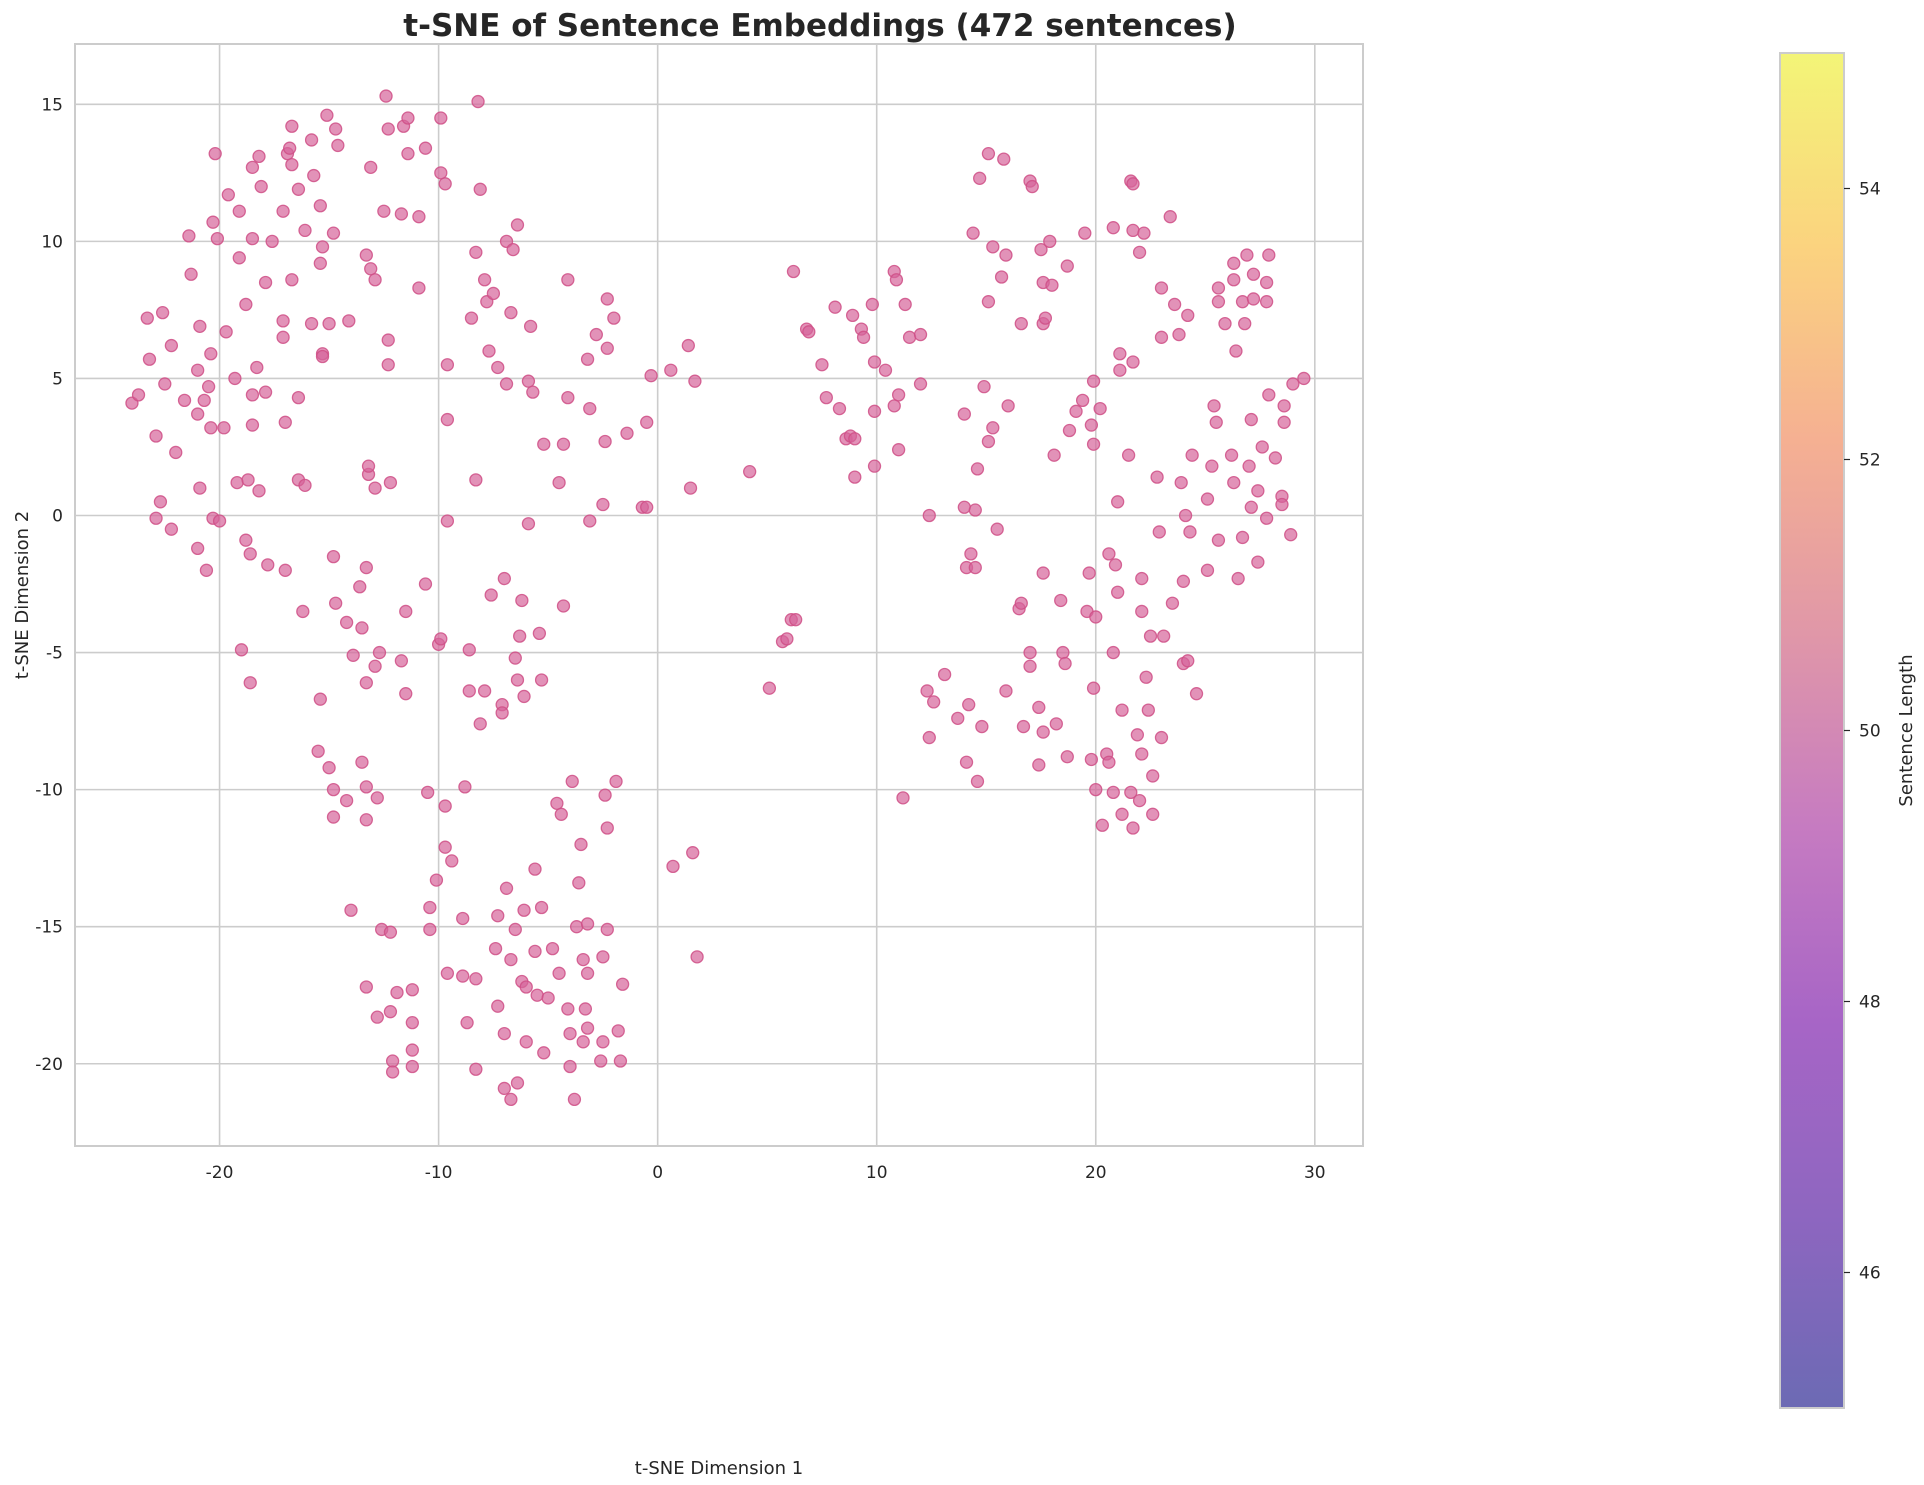 The width and height of the screenshot is (1924, 1485). I want to click on x-tick-label: 20, so click(1096, 1173).